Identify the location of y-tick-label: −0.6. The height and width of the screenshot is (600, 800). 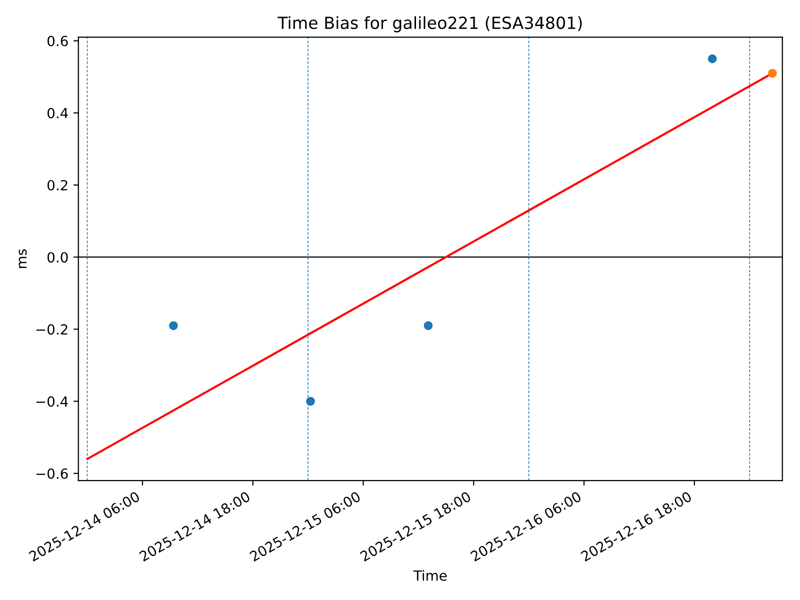
(52, 473).